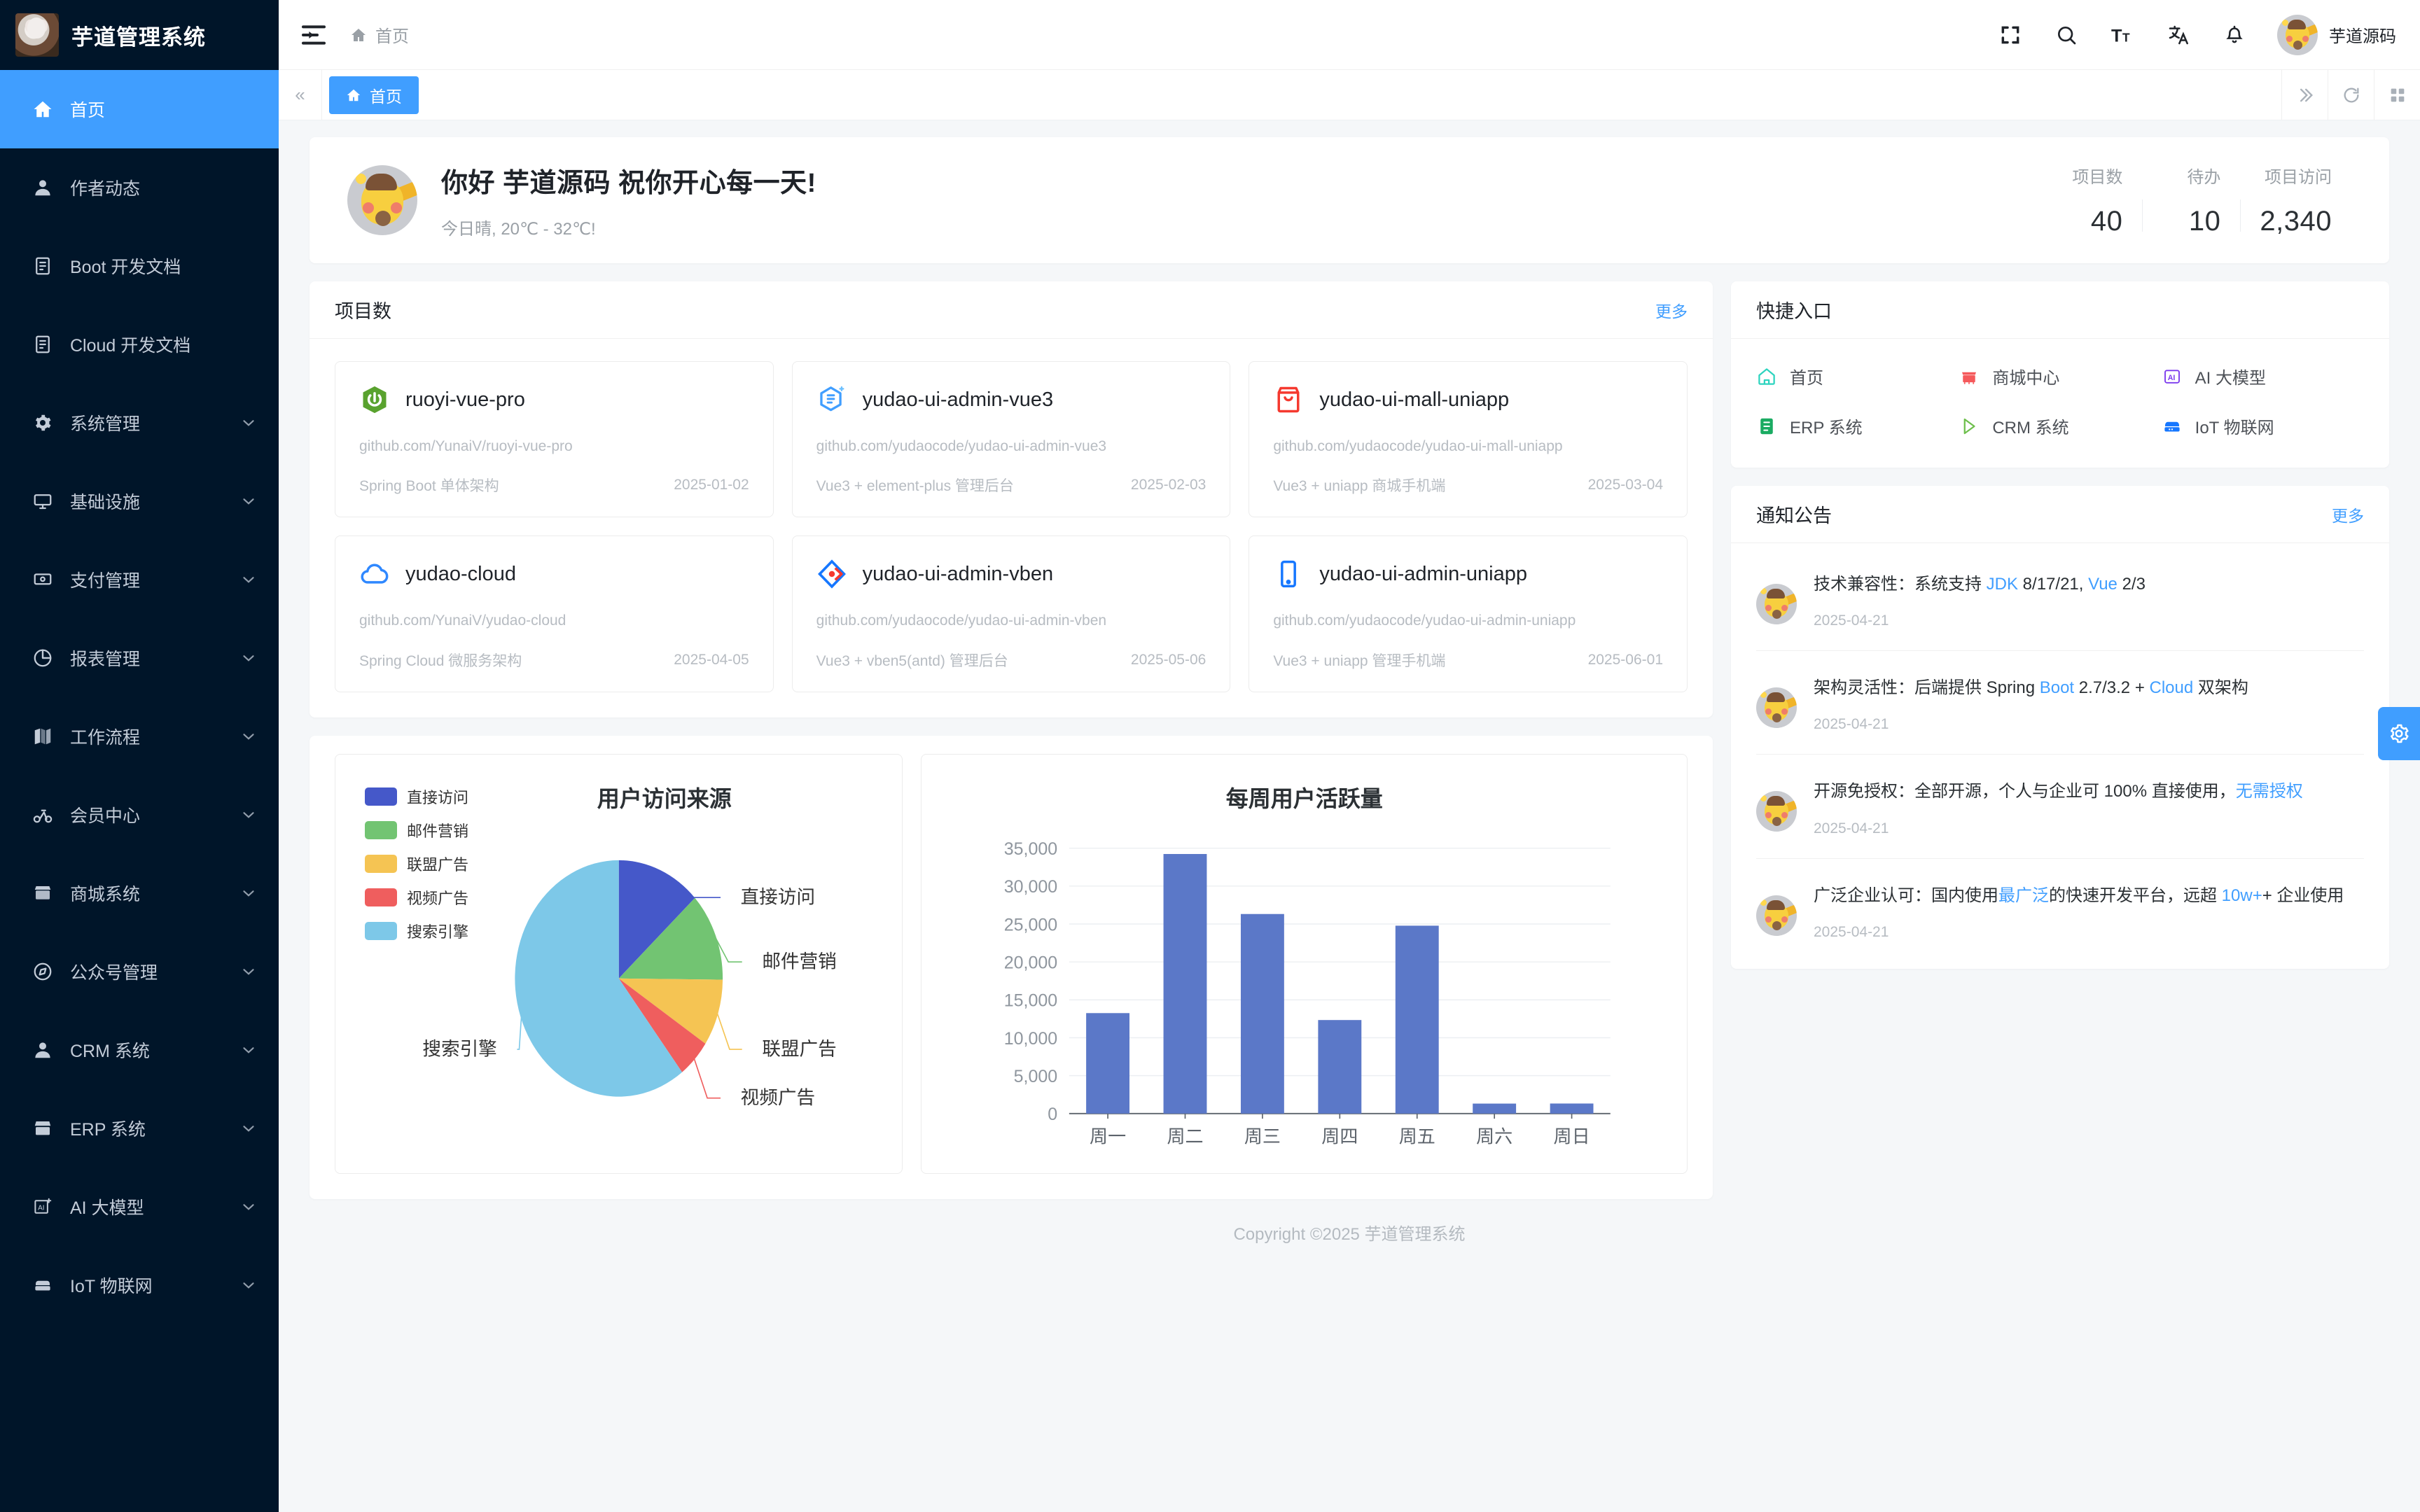 This screenshot has width=2420, height=1512. I want to click on pie-legend-item: 视频广告, so click(416, 897).